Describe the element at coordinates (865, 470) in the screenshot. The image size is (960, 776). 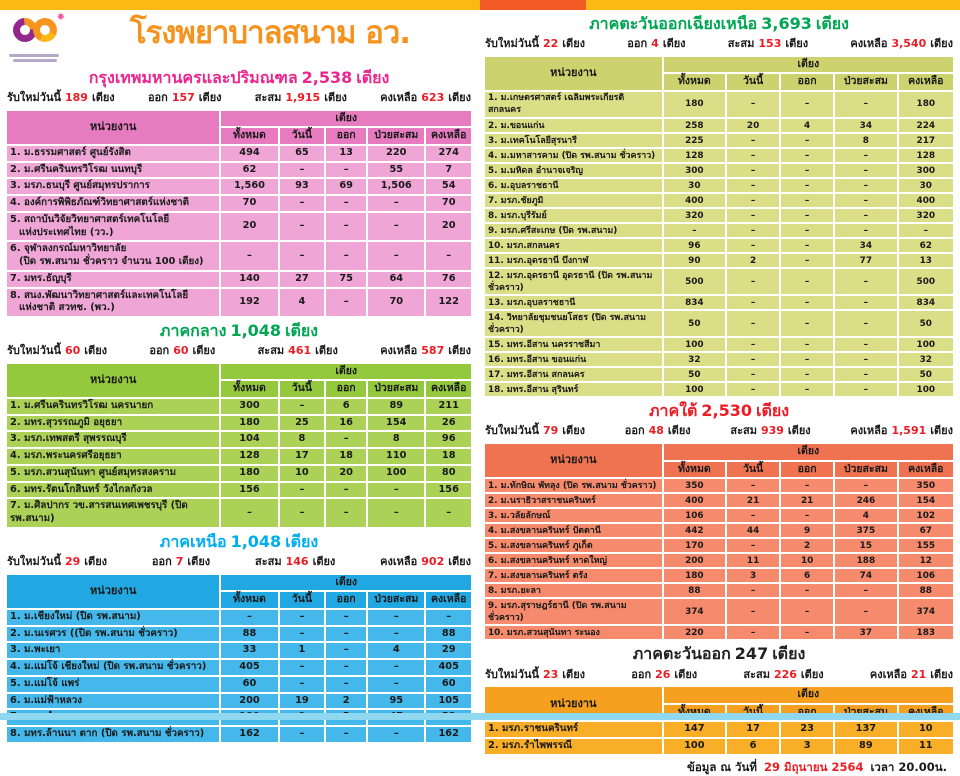
I see `column-header: ป่วยสะสม` at that location.